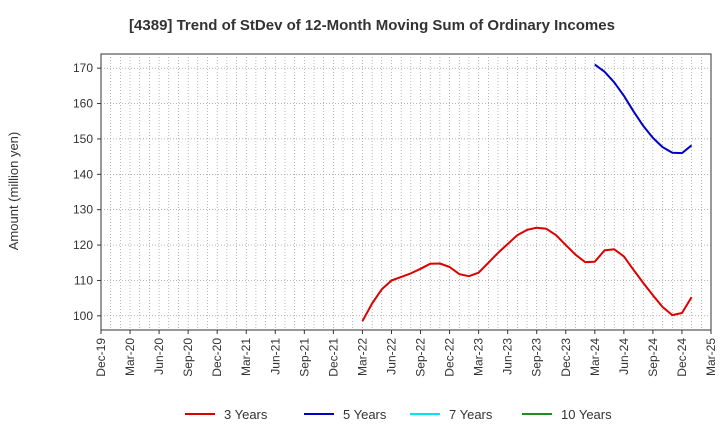 Image resolution: width=720 pixels, height=440 pixels. Describe the element at coordinates (130, 357) in the screenshot. I see `x-tick-label: Mar-20` at that location.